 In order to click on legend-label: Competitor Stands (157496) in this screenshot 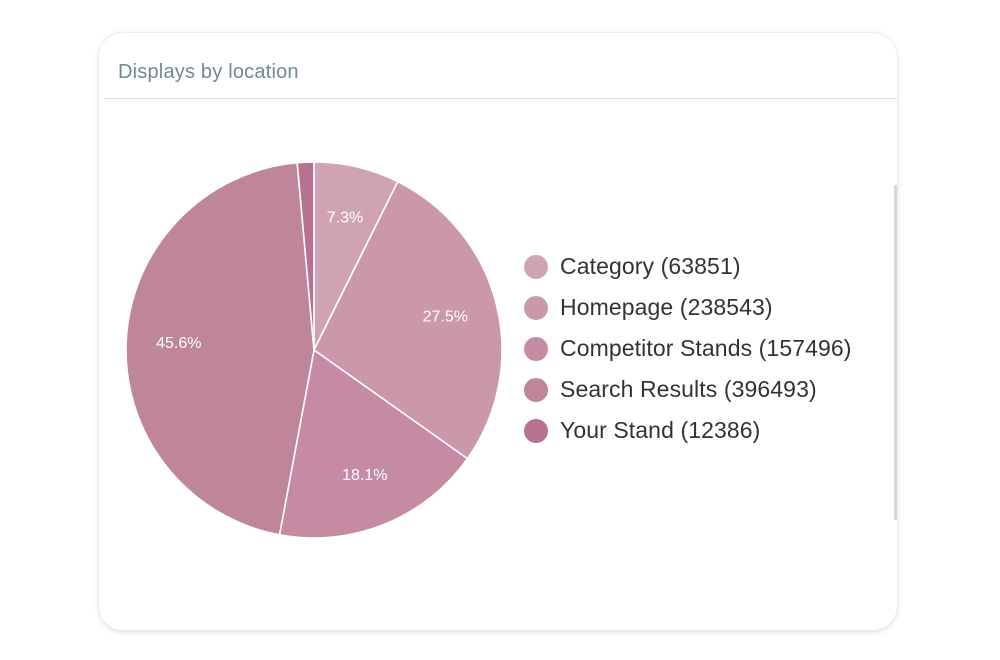, I will do `click(706, 348)`.